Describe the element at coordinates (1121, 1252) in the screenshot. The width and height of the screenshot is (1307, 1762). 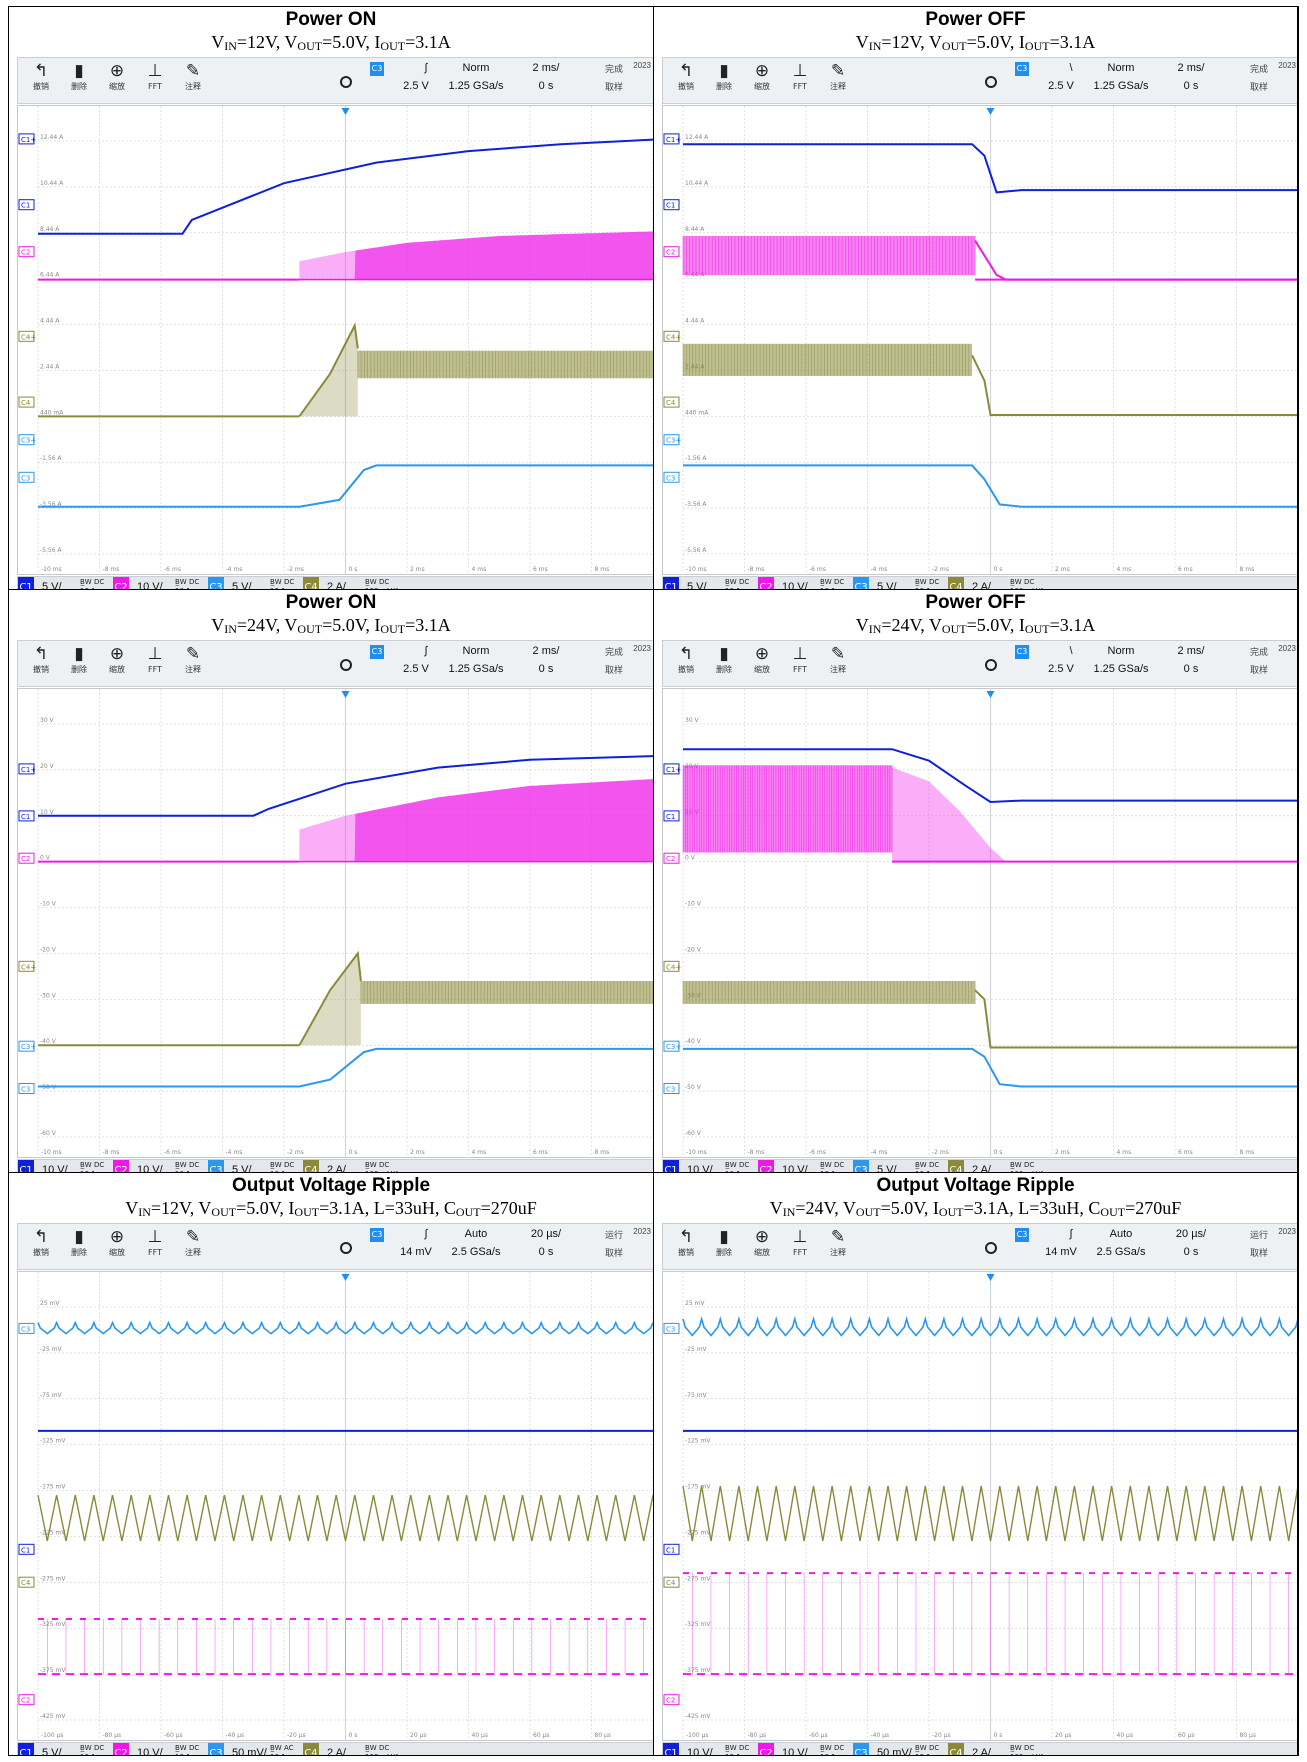
I see `toolbar-sample: 2.5 GSa/s` at that location.